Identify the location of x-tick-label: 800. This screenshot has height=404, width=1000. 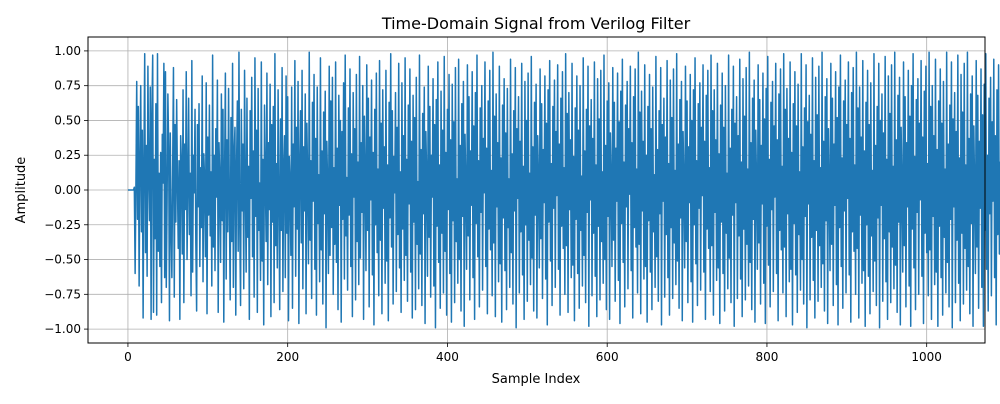
(766, 357).